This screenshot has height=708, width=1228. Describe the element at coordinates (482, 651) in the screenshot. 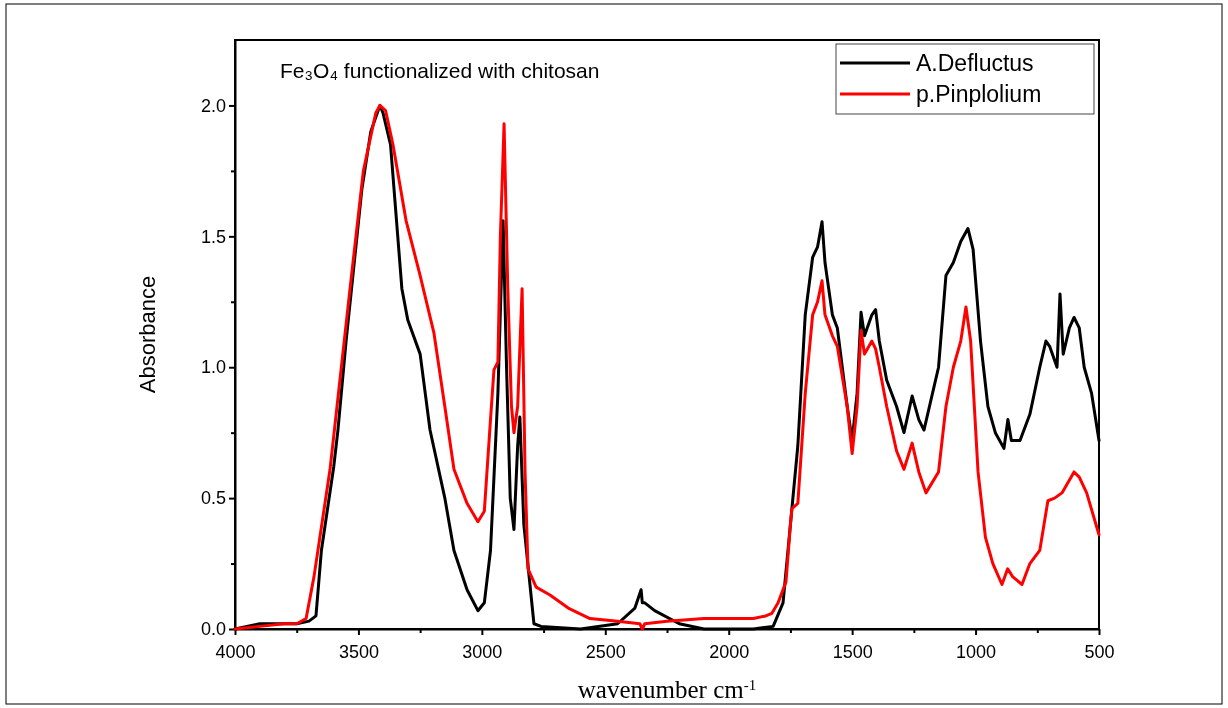

I see `x-tick-label: 3000` at that location.